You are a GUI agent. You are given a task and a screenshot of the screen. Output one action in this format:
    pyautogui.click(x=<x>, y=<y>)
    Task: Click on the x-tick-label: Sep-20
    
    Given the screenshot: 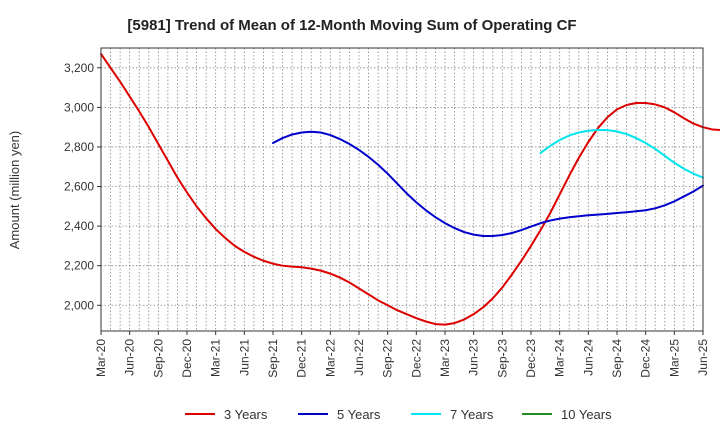 What is the action you would take?
    pyautogui.click(x=158, y=358)
    